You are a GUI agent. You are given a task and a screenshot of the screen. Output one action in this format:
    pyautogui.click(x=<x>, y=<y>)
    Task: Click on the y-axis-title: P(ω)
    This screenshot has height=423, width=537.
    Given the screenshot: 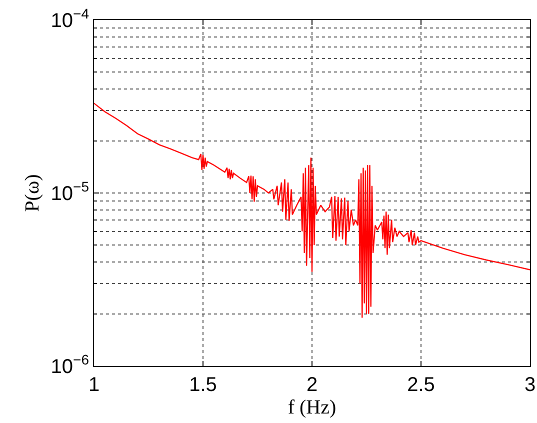 What is the action you would take?
    pyautogui.click(x=32, y=193)
    